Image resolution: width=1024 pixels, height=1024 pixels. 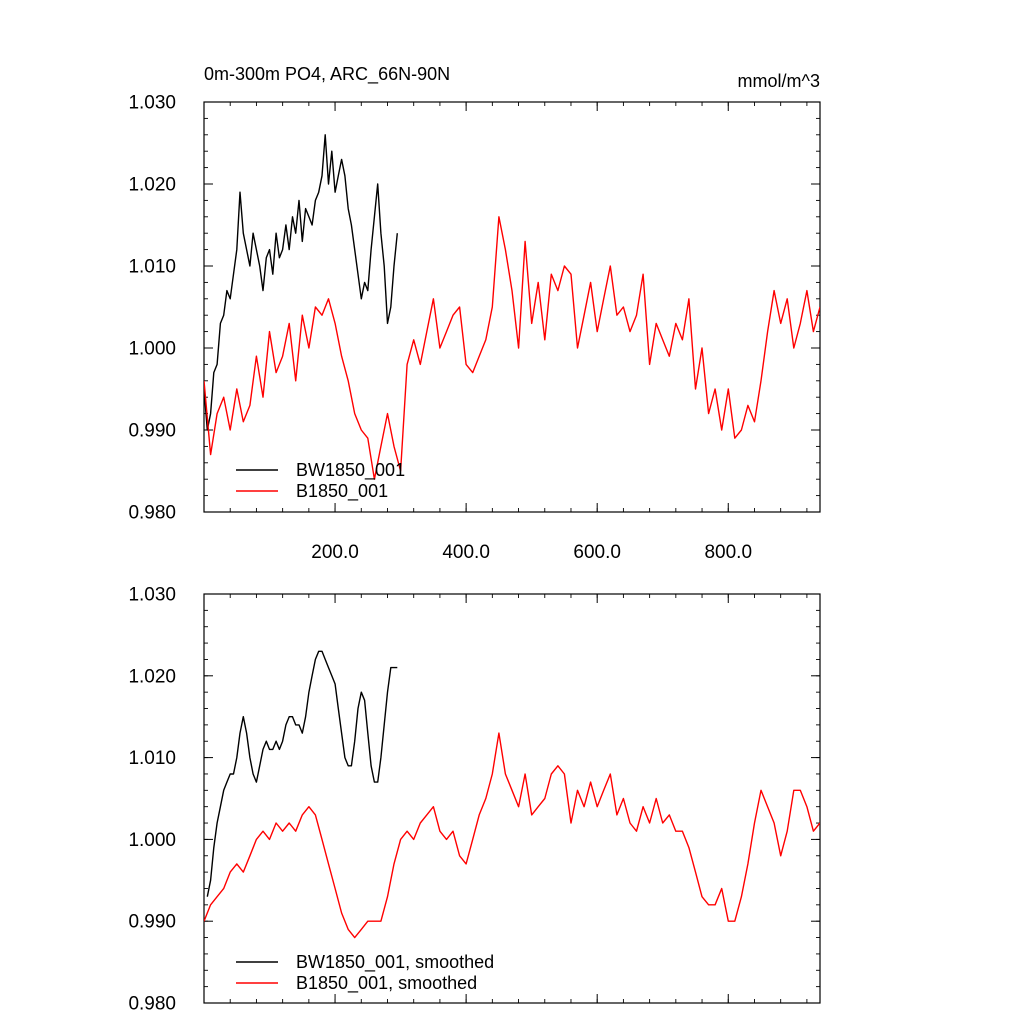 What do you see at coordinates (350, 470) in the screenshot?
I see `legend-label: BW1850_001` at bounding box center [350, 470].